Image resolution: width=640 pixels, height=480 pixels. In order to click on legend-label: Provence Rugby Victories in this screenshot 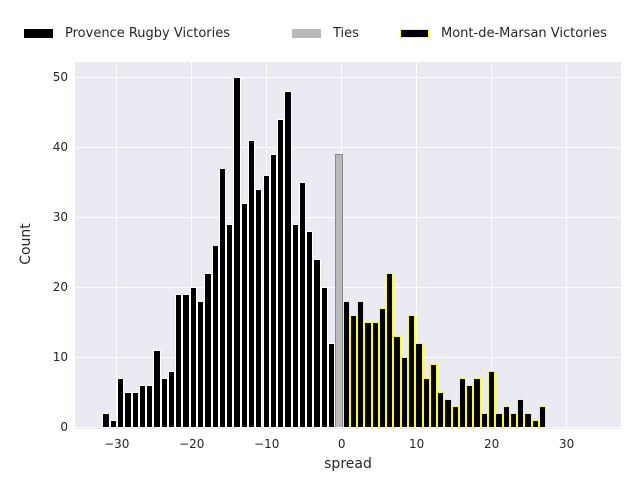, I will do `click(147, 33)`.